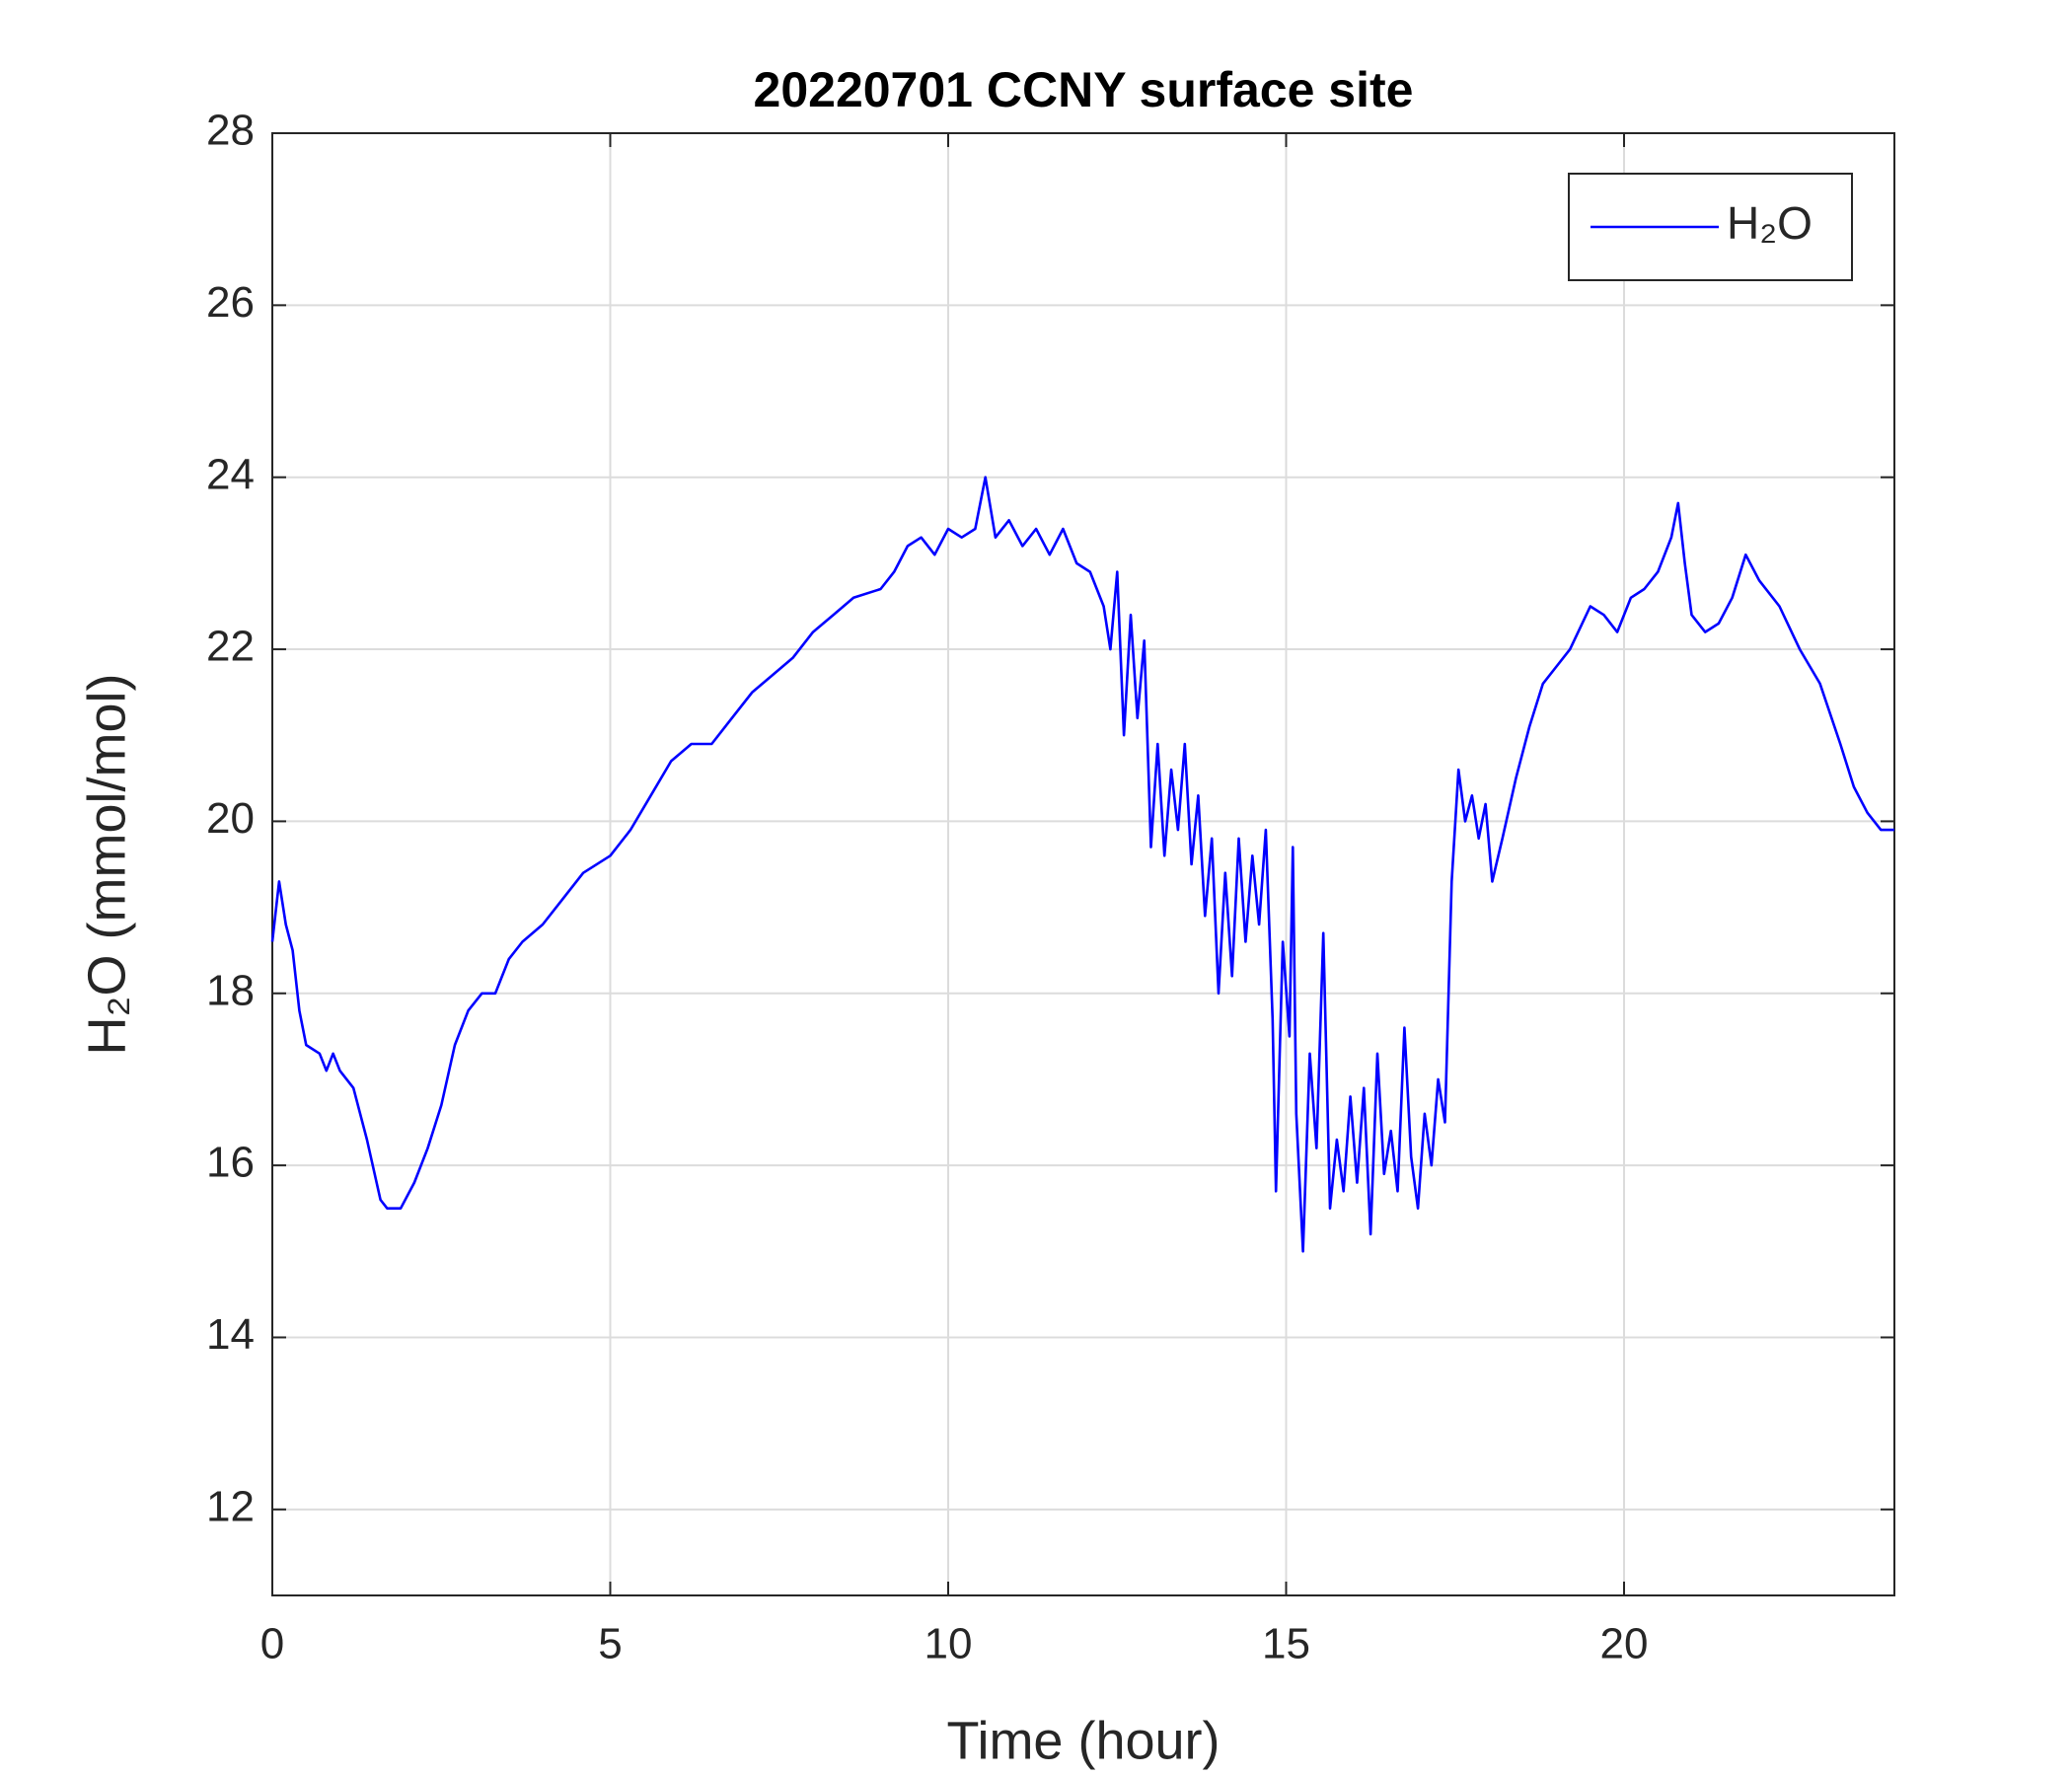  What do you see at coordinates (230, 990) in the screenshot?
I see `y-tick-label: 18` at bounding box center [230, 990].